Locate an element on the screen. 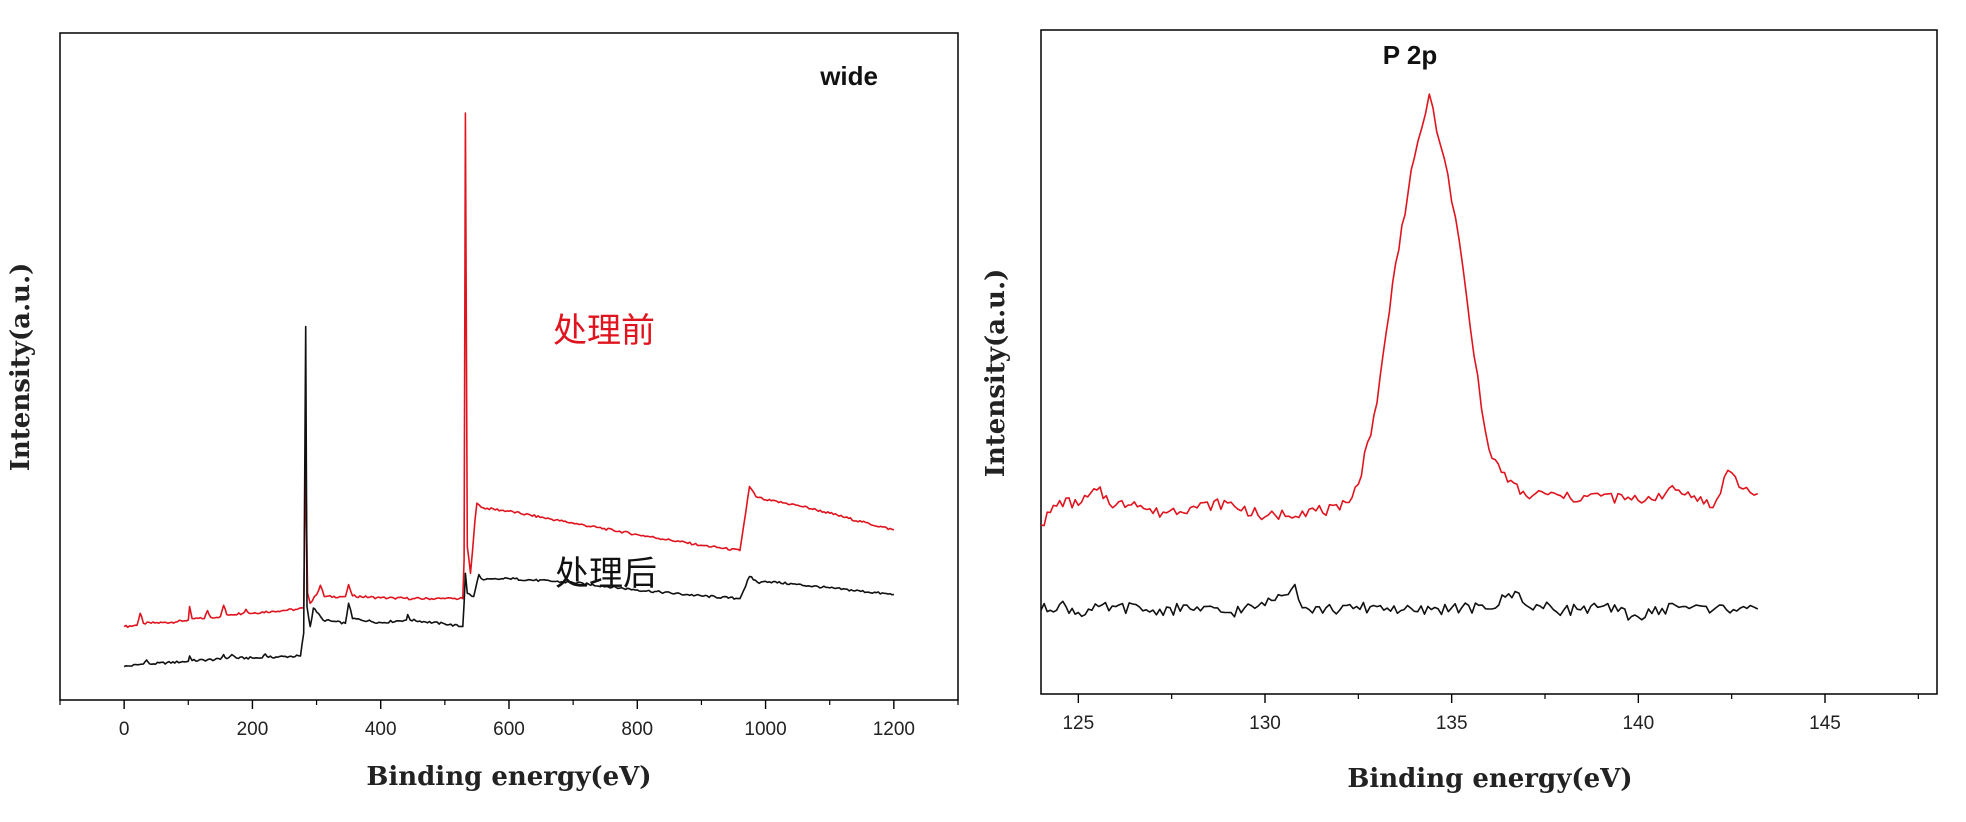 The image size is (1966, 822). series-line-after is located at coordinates (1399, 602).